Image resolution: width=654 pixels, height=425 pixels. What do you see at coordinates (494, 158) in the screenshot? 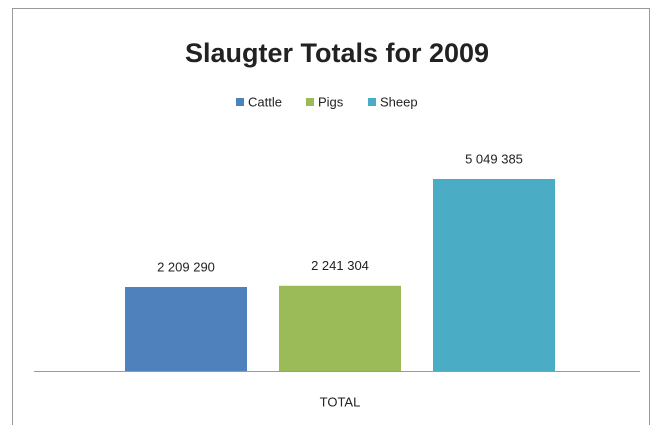
I see `value-label: 5 049 385` at bounding box center [494, 158].